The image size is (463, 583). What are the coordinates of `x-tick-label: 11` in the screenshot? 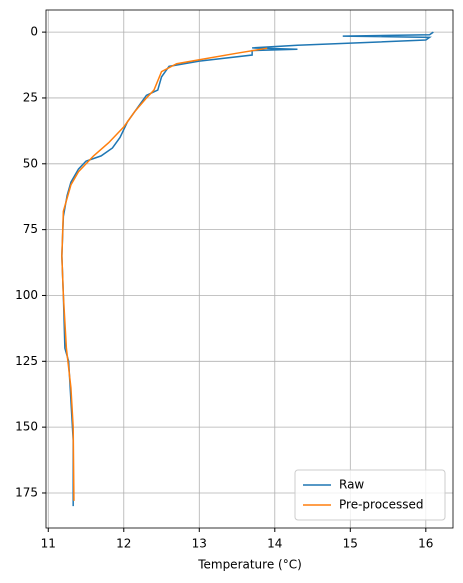 It's located at (48, 544).